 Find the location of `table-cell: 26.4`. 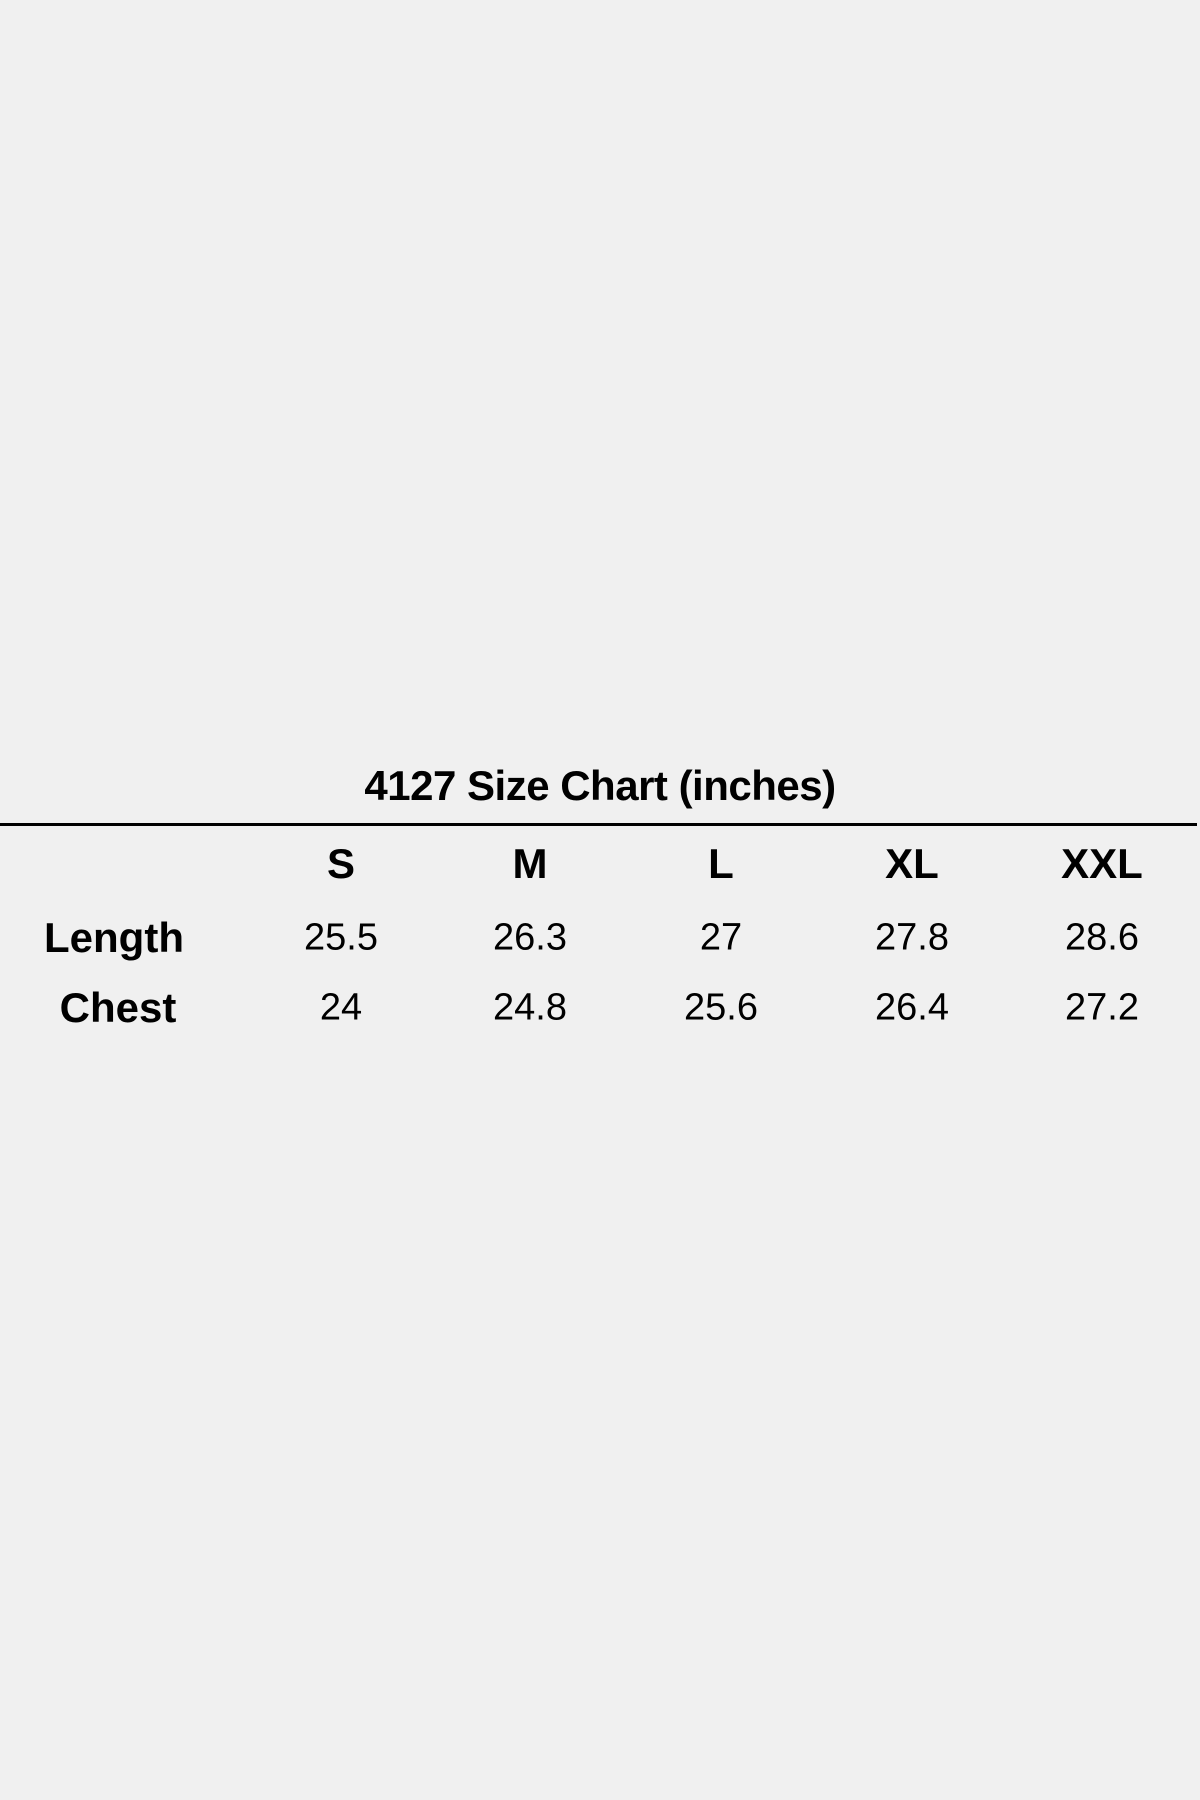

table-cell: 26.4 is located at coordinates (912, 1007).